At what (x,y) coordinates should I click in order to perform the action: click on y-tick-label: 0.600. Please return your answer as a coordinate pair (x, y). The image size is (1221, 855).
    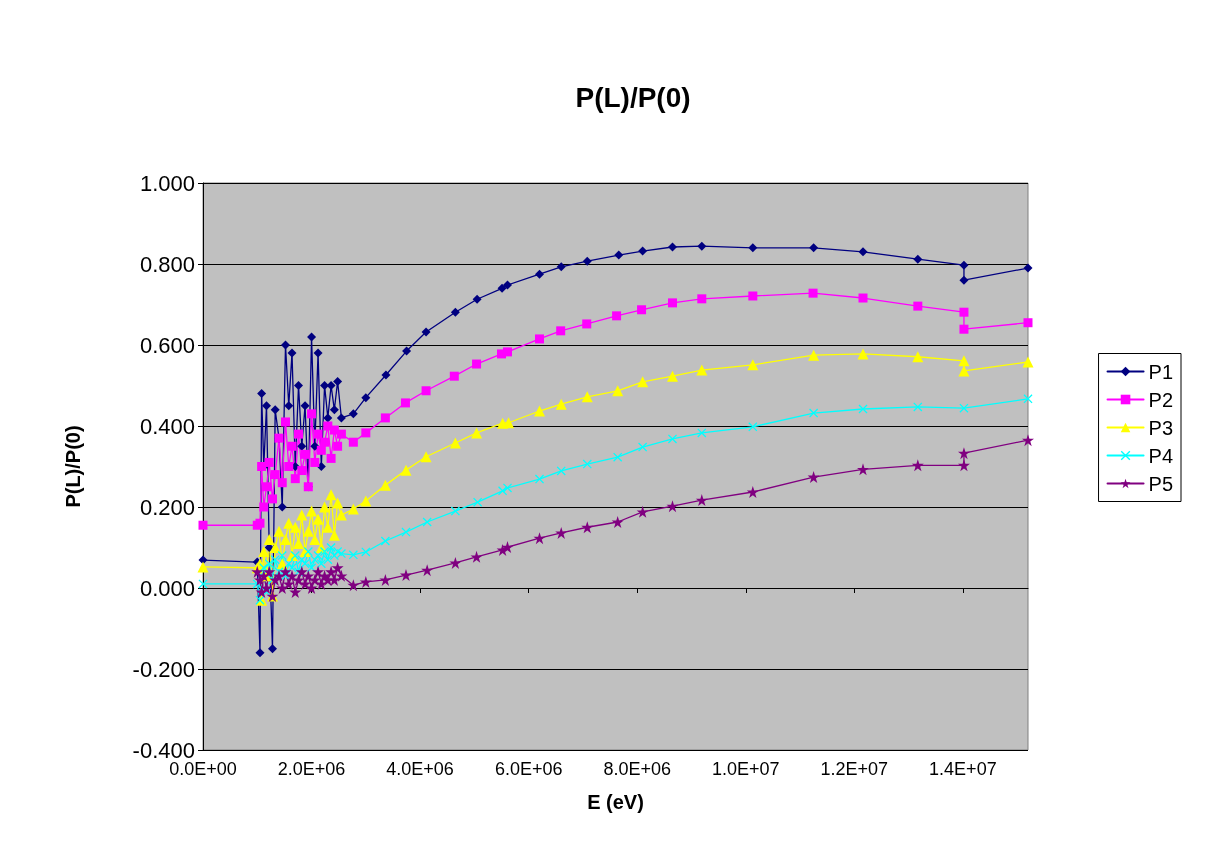
    Looking at the image, I should click on (167, 345).